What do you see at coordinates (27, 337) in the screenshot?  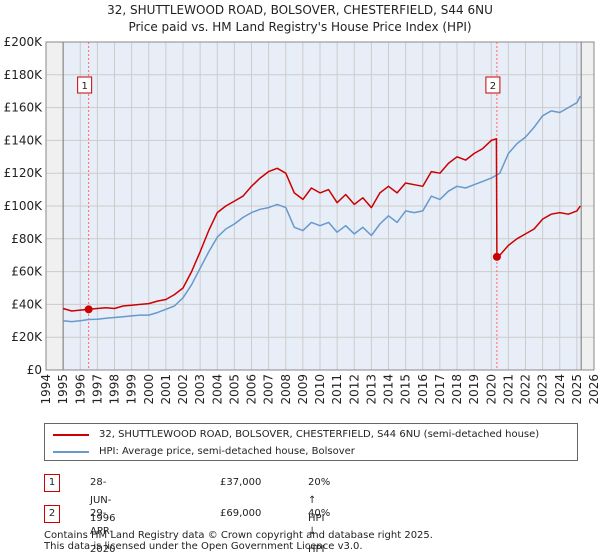 I see `y-tick-label: £20K` at bounding box center [27, 337].